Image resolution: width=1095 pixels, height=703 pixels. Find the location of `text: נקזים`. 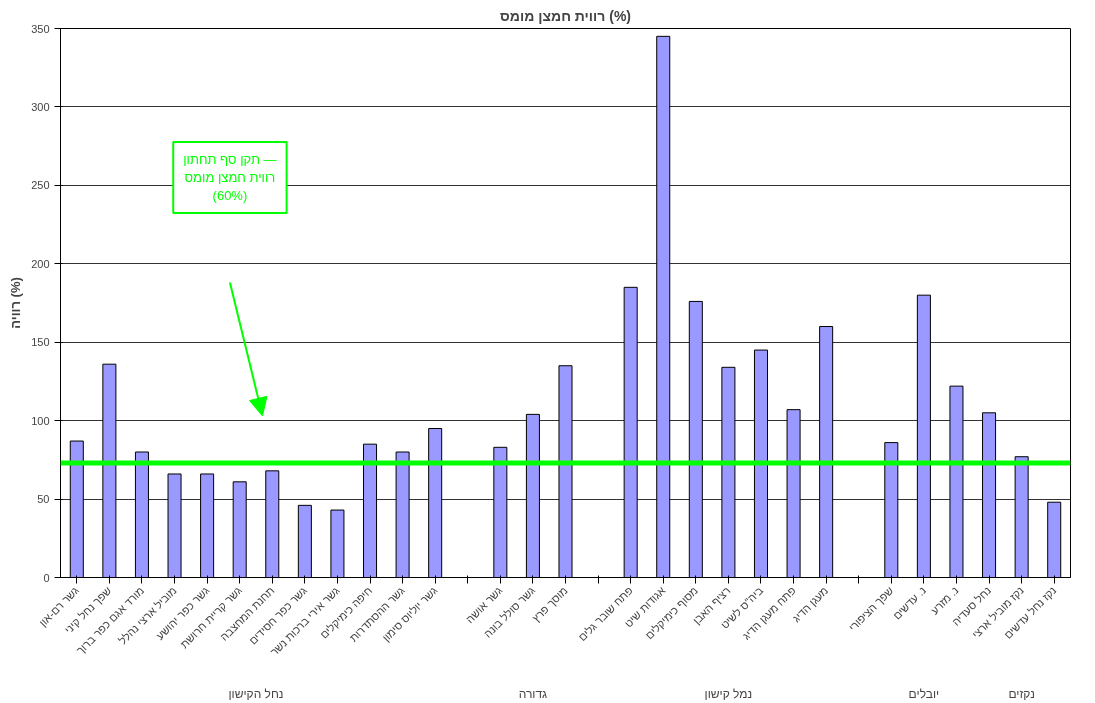

text: נקזים is located at coordinates (1021, 693).